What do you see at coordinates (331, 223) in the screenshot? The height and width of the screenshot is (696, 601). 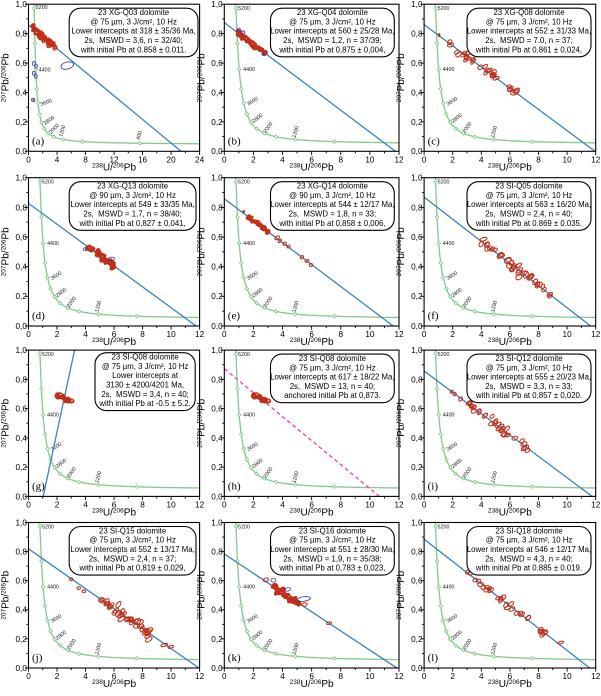 I see `svg-text:with initial Pb at 0,858 ± 0,0: with initial Pb at 0,858 ± 0,006,` at bounding box center [331, 223].